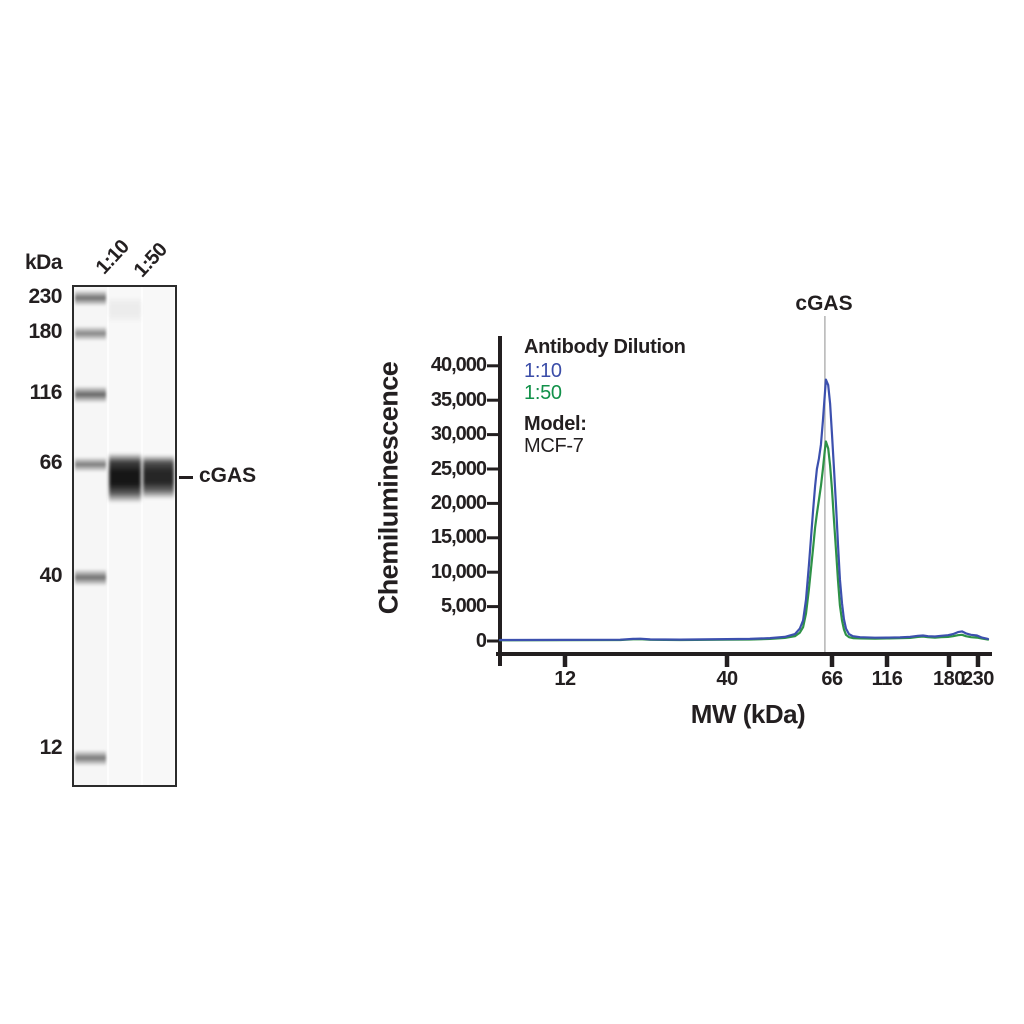 Image resolution: width=1024 pixels, height=1024 pixels. What do you see at coordinates (727, 679) in the screenshot?
I see `x-tick-label-40: 40` at bounding box center [727, 679].